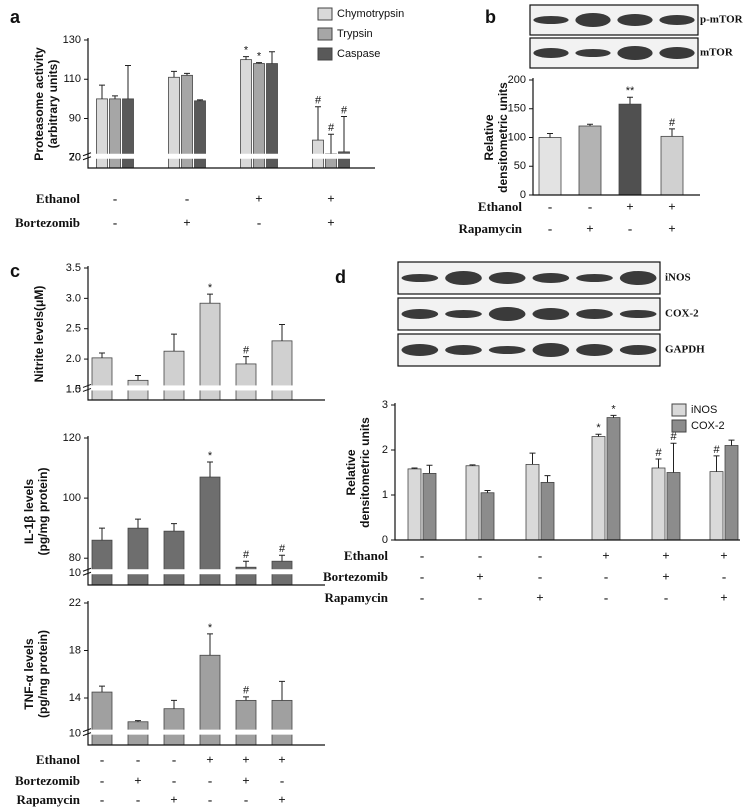 Image resolution: width=751 pixels, height=809 pixels. I want to click on axis-break-mark, so click(87, 387).